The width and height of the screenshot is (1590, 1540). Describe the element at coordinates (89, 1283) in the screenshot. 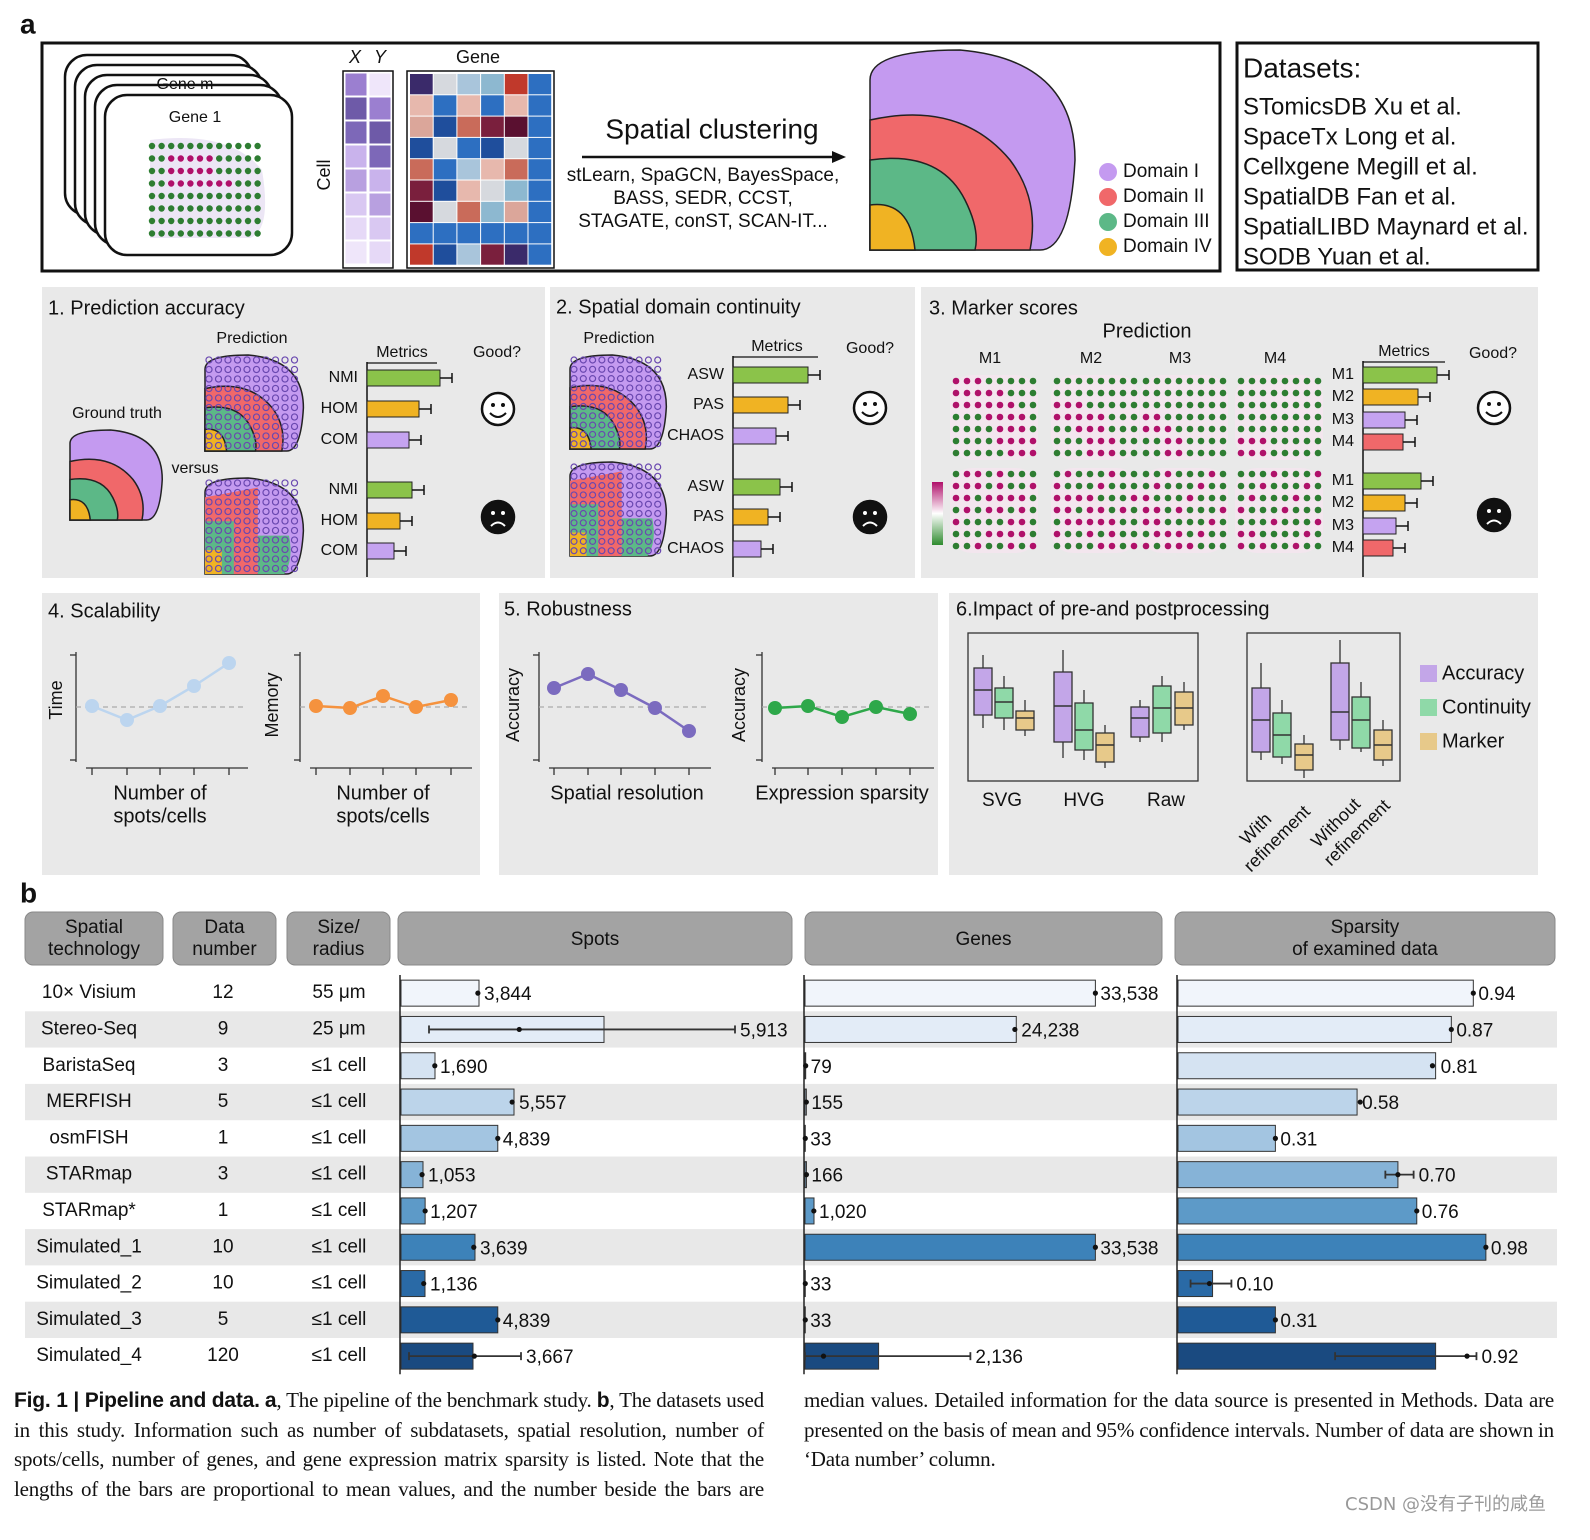

I see `label: Simulated_2` at that location.